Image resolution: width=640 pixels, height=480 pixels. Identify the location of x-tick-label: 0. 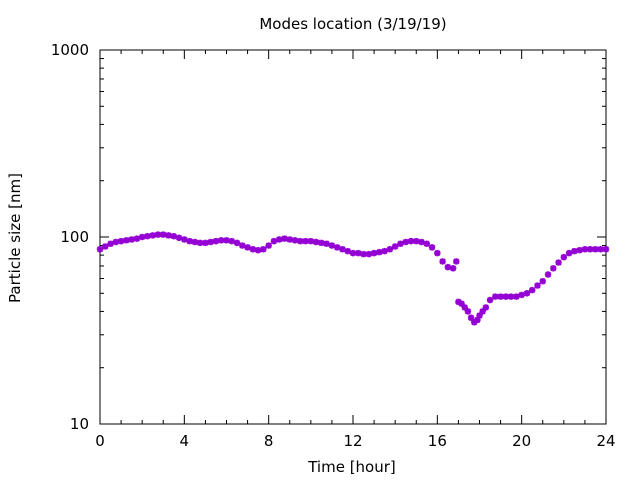
(100, 441).